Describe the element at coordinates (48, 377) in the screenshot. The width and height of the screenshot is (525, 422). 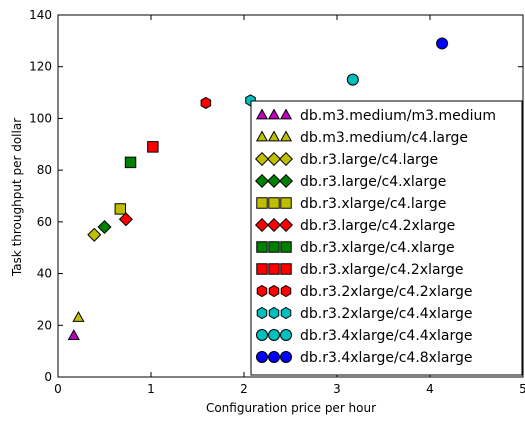
I see `y-tick-label: 0` at that location.